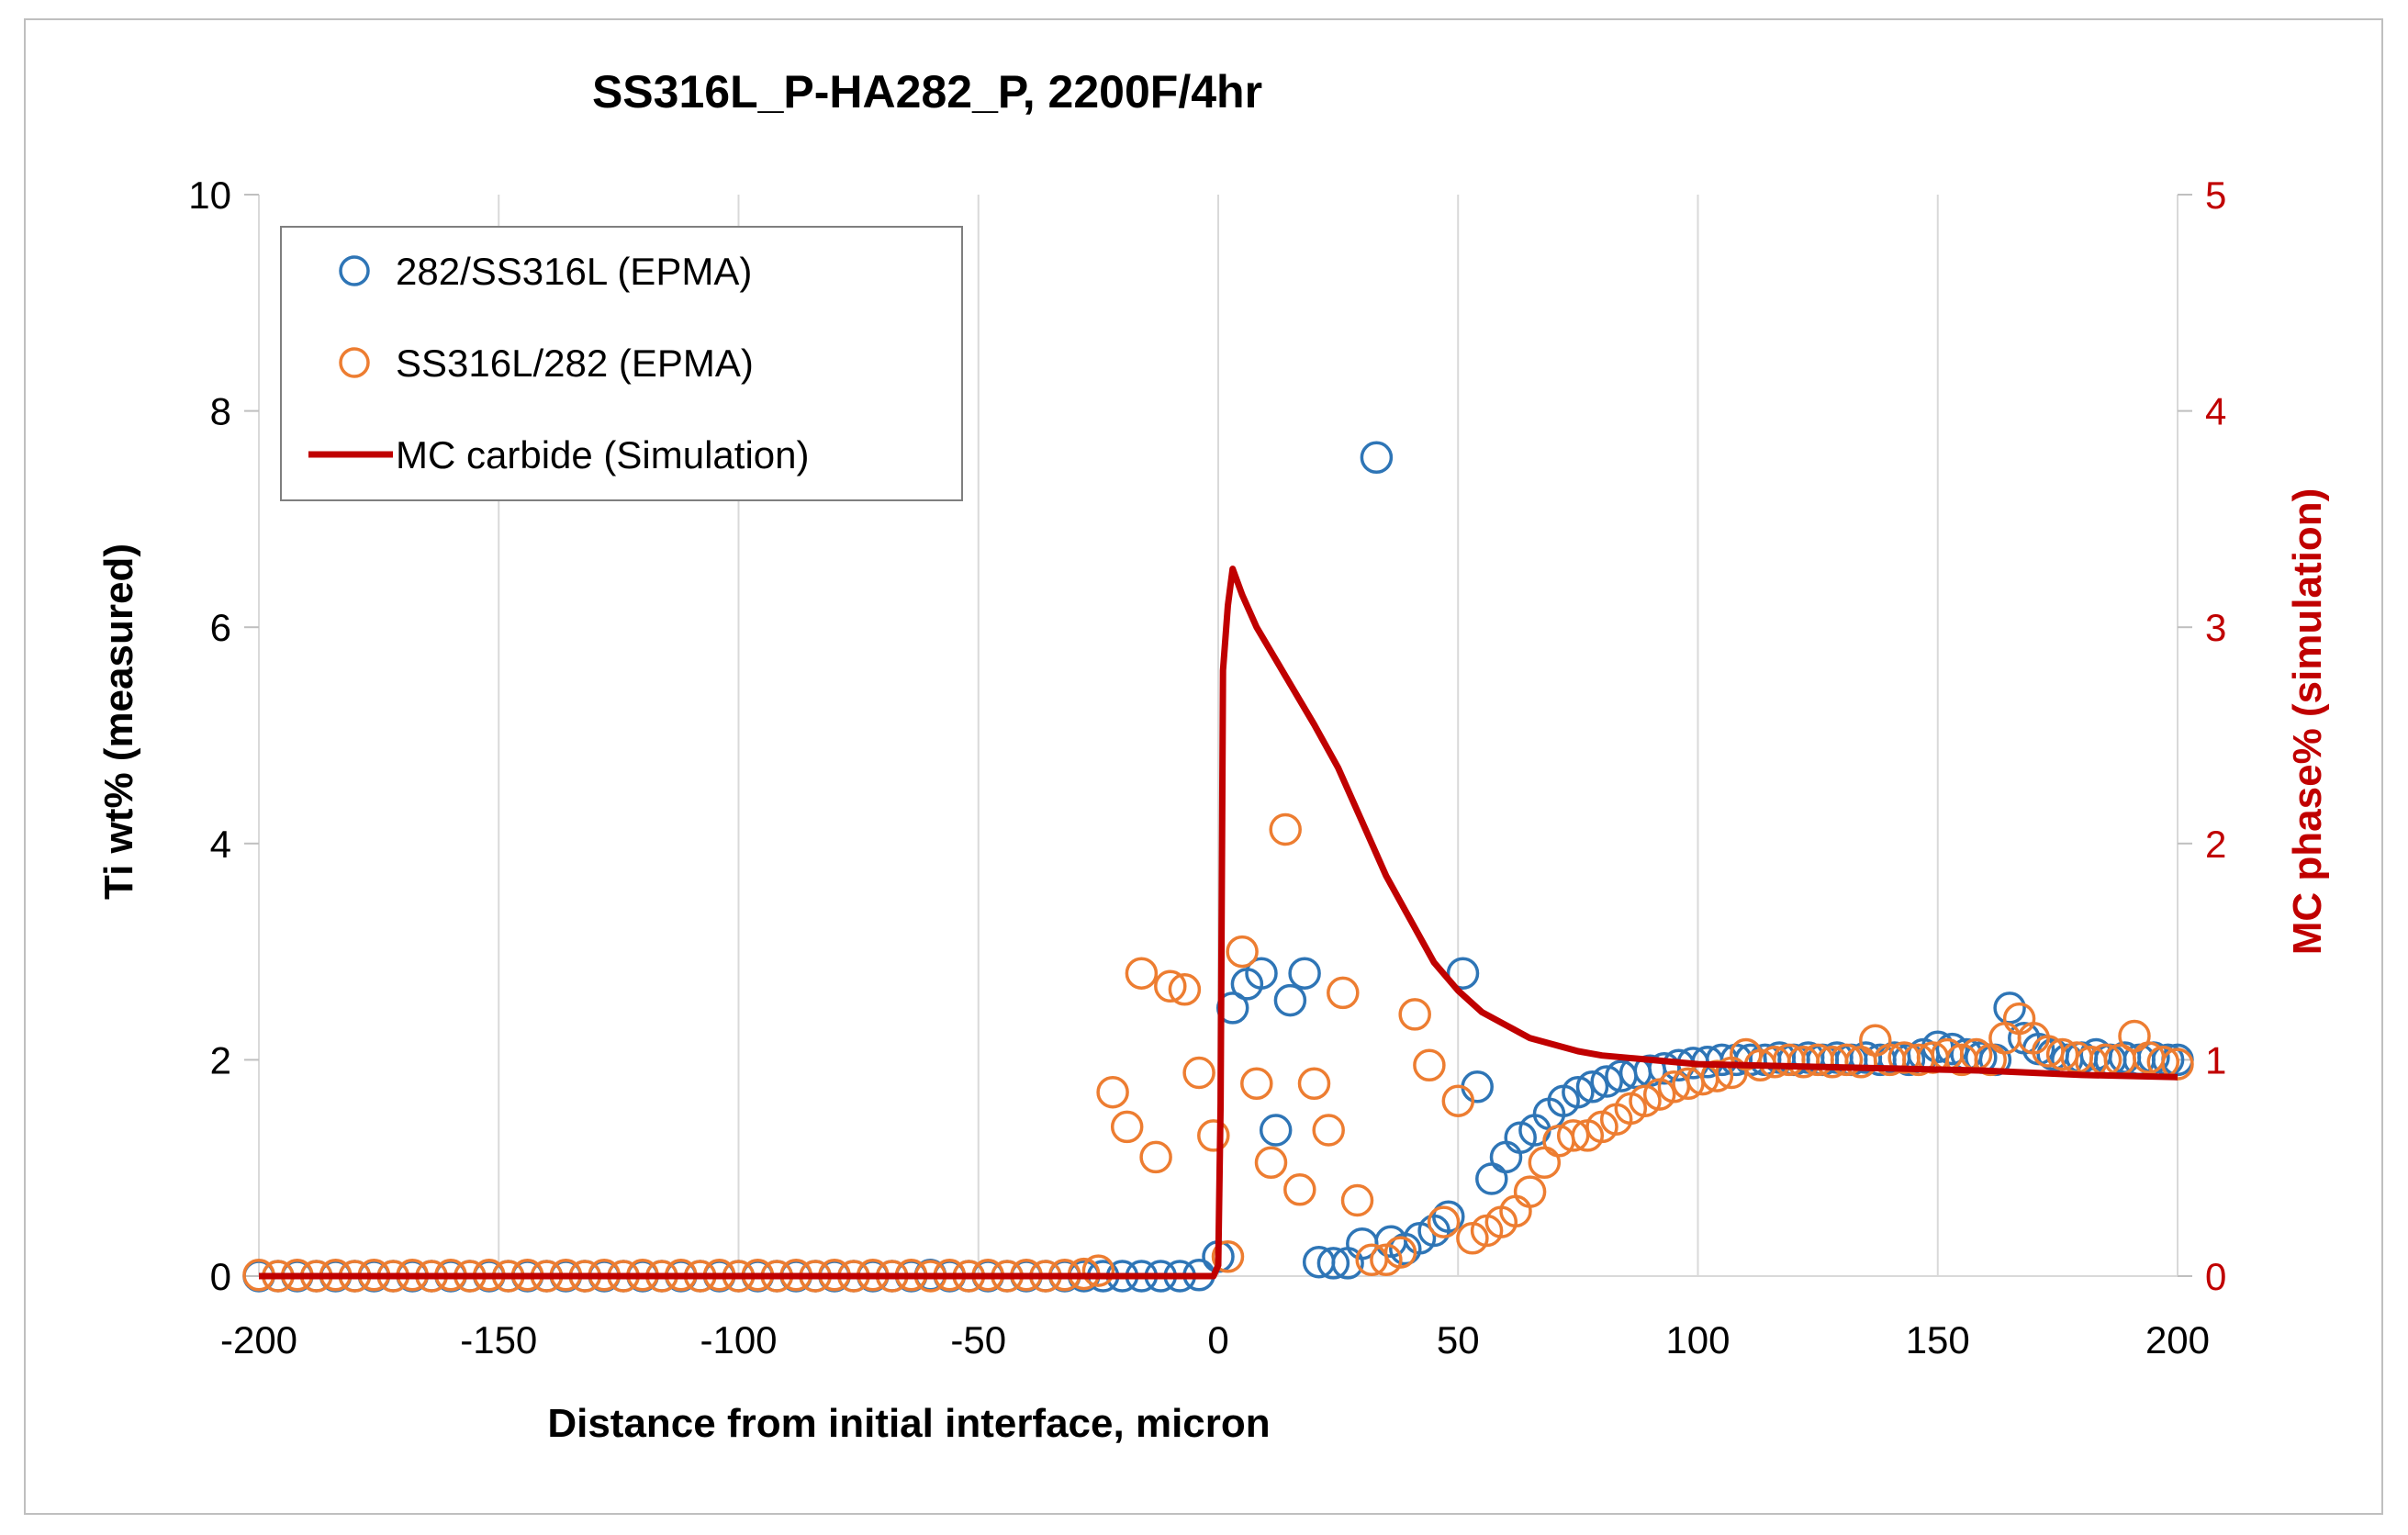 This screenshot has height=1535, width=2408. I want to click on x-tick-label: -200, so click(258, 1339).